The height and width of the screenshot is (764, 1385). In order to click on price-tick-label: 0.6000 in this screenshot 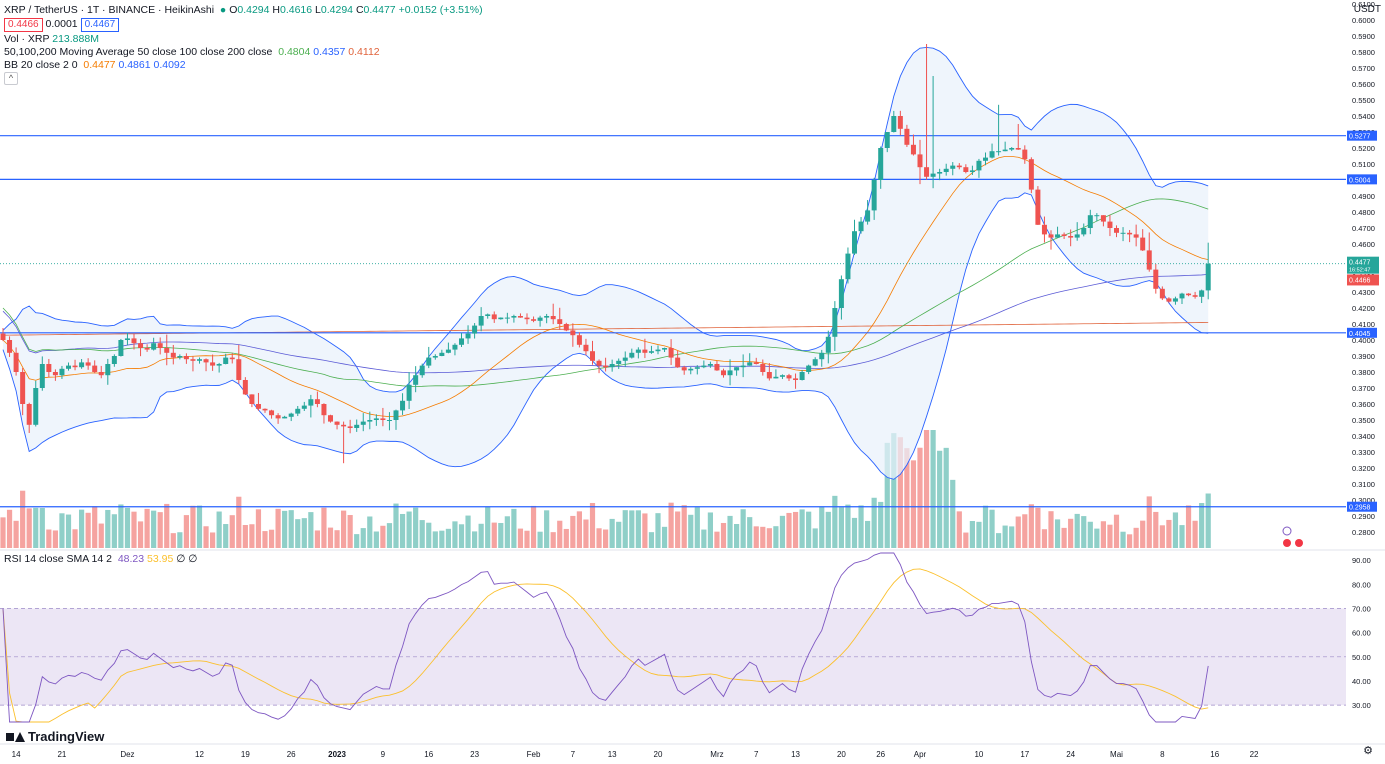, I will do `click(1363, 20)`.